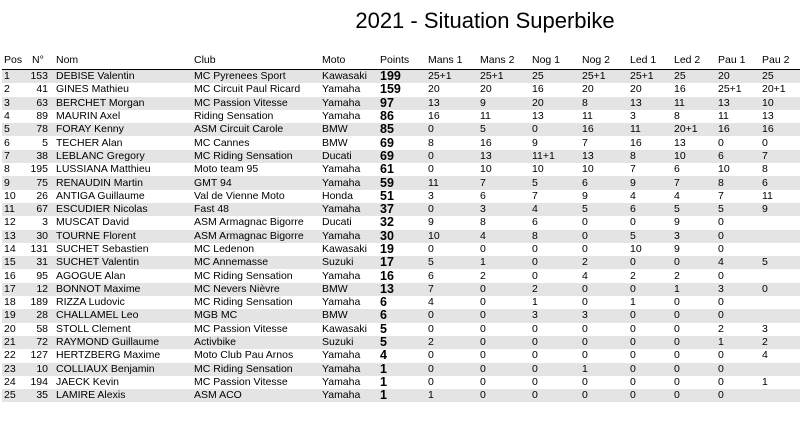  Describe the element at coordinates (123, 236) in the screenshot. I see `name-cell: TOURNE Florent` at that location.